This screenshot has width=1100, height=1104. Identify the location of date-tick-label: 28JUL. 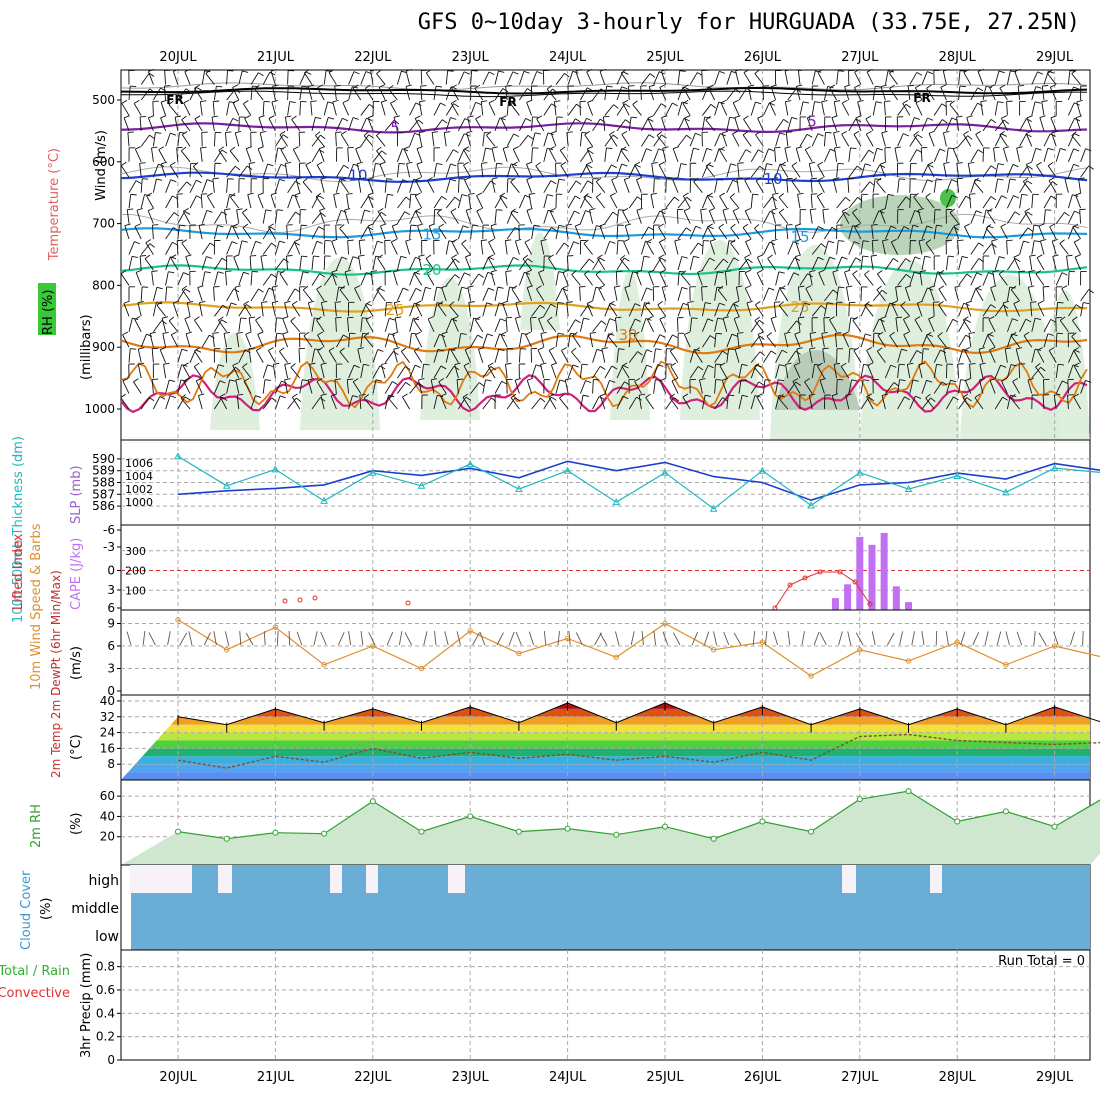
(958, 1077).